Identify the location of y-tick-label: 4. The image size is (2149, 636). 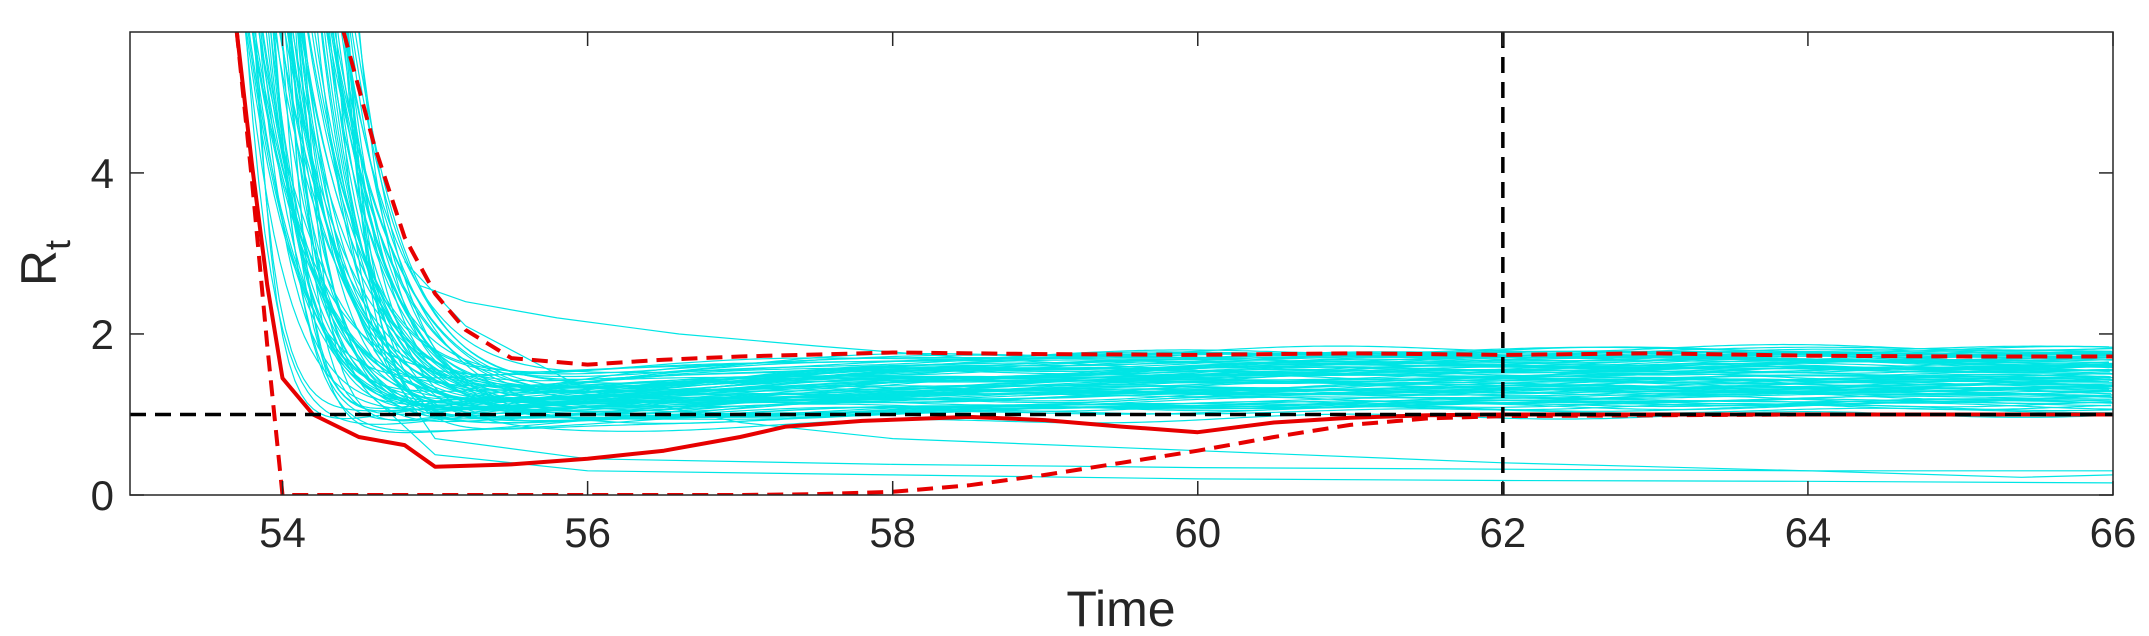
(102, 173).